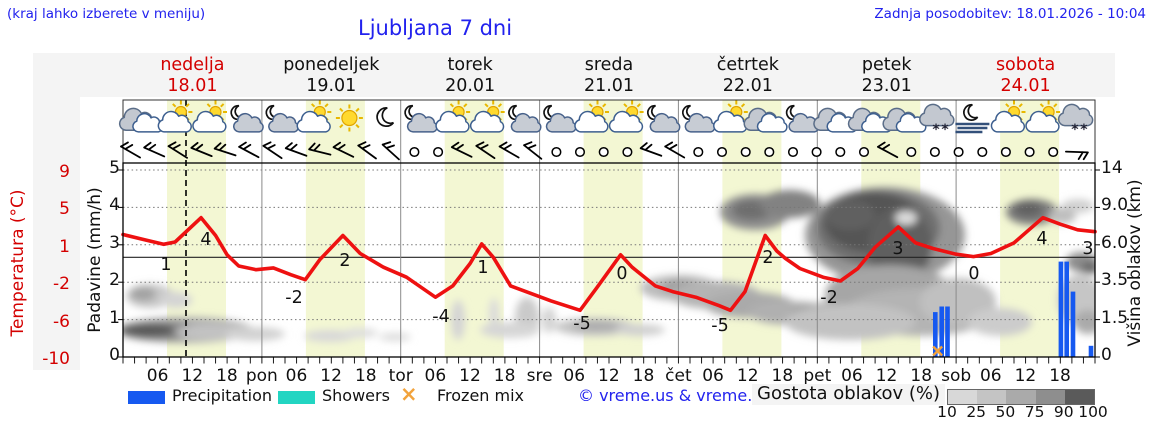 The height and width of the screenshot is (443, 1152). I want to click on density-tick-label: 50, so click(1005, 412).